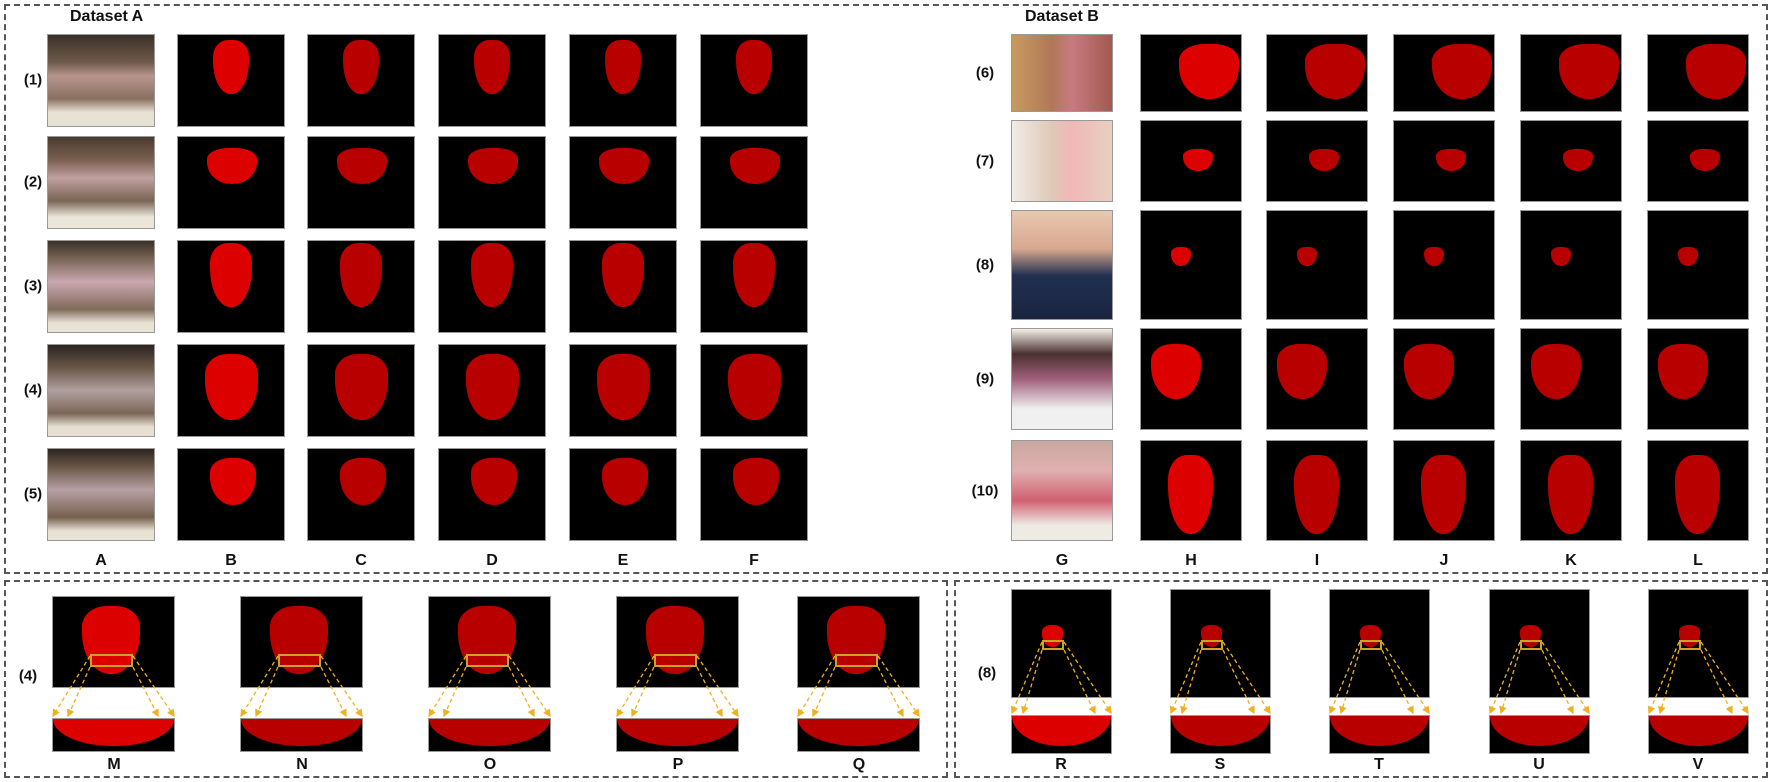  What do you see at coordinates (1317, 560) in the screenshot?
I see `column-label: I` at bounding box center [1317, 560].